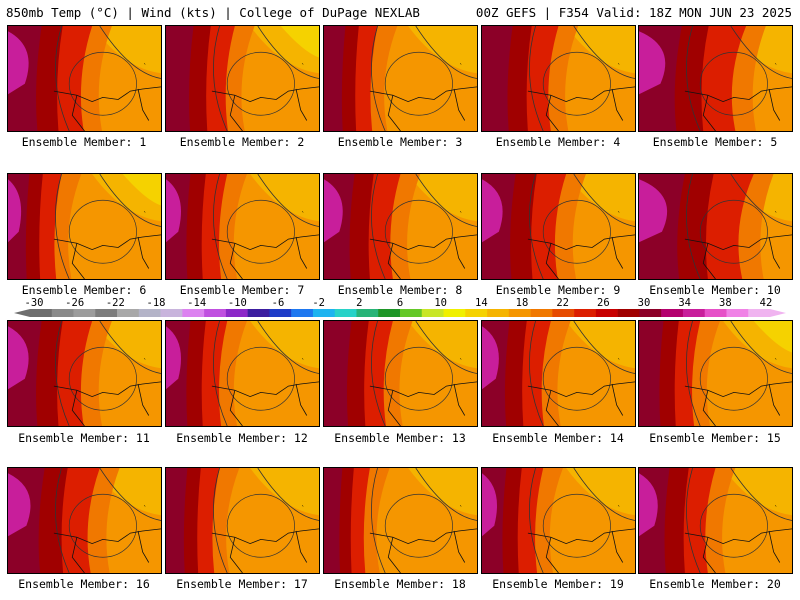 The height and width of the screenshot is (600, 800). What do you see at coordinates (278, 303) in the screenshot?
I see `colorbar-tick-label: -6` at bounding box center [278, 303].